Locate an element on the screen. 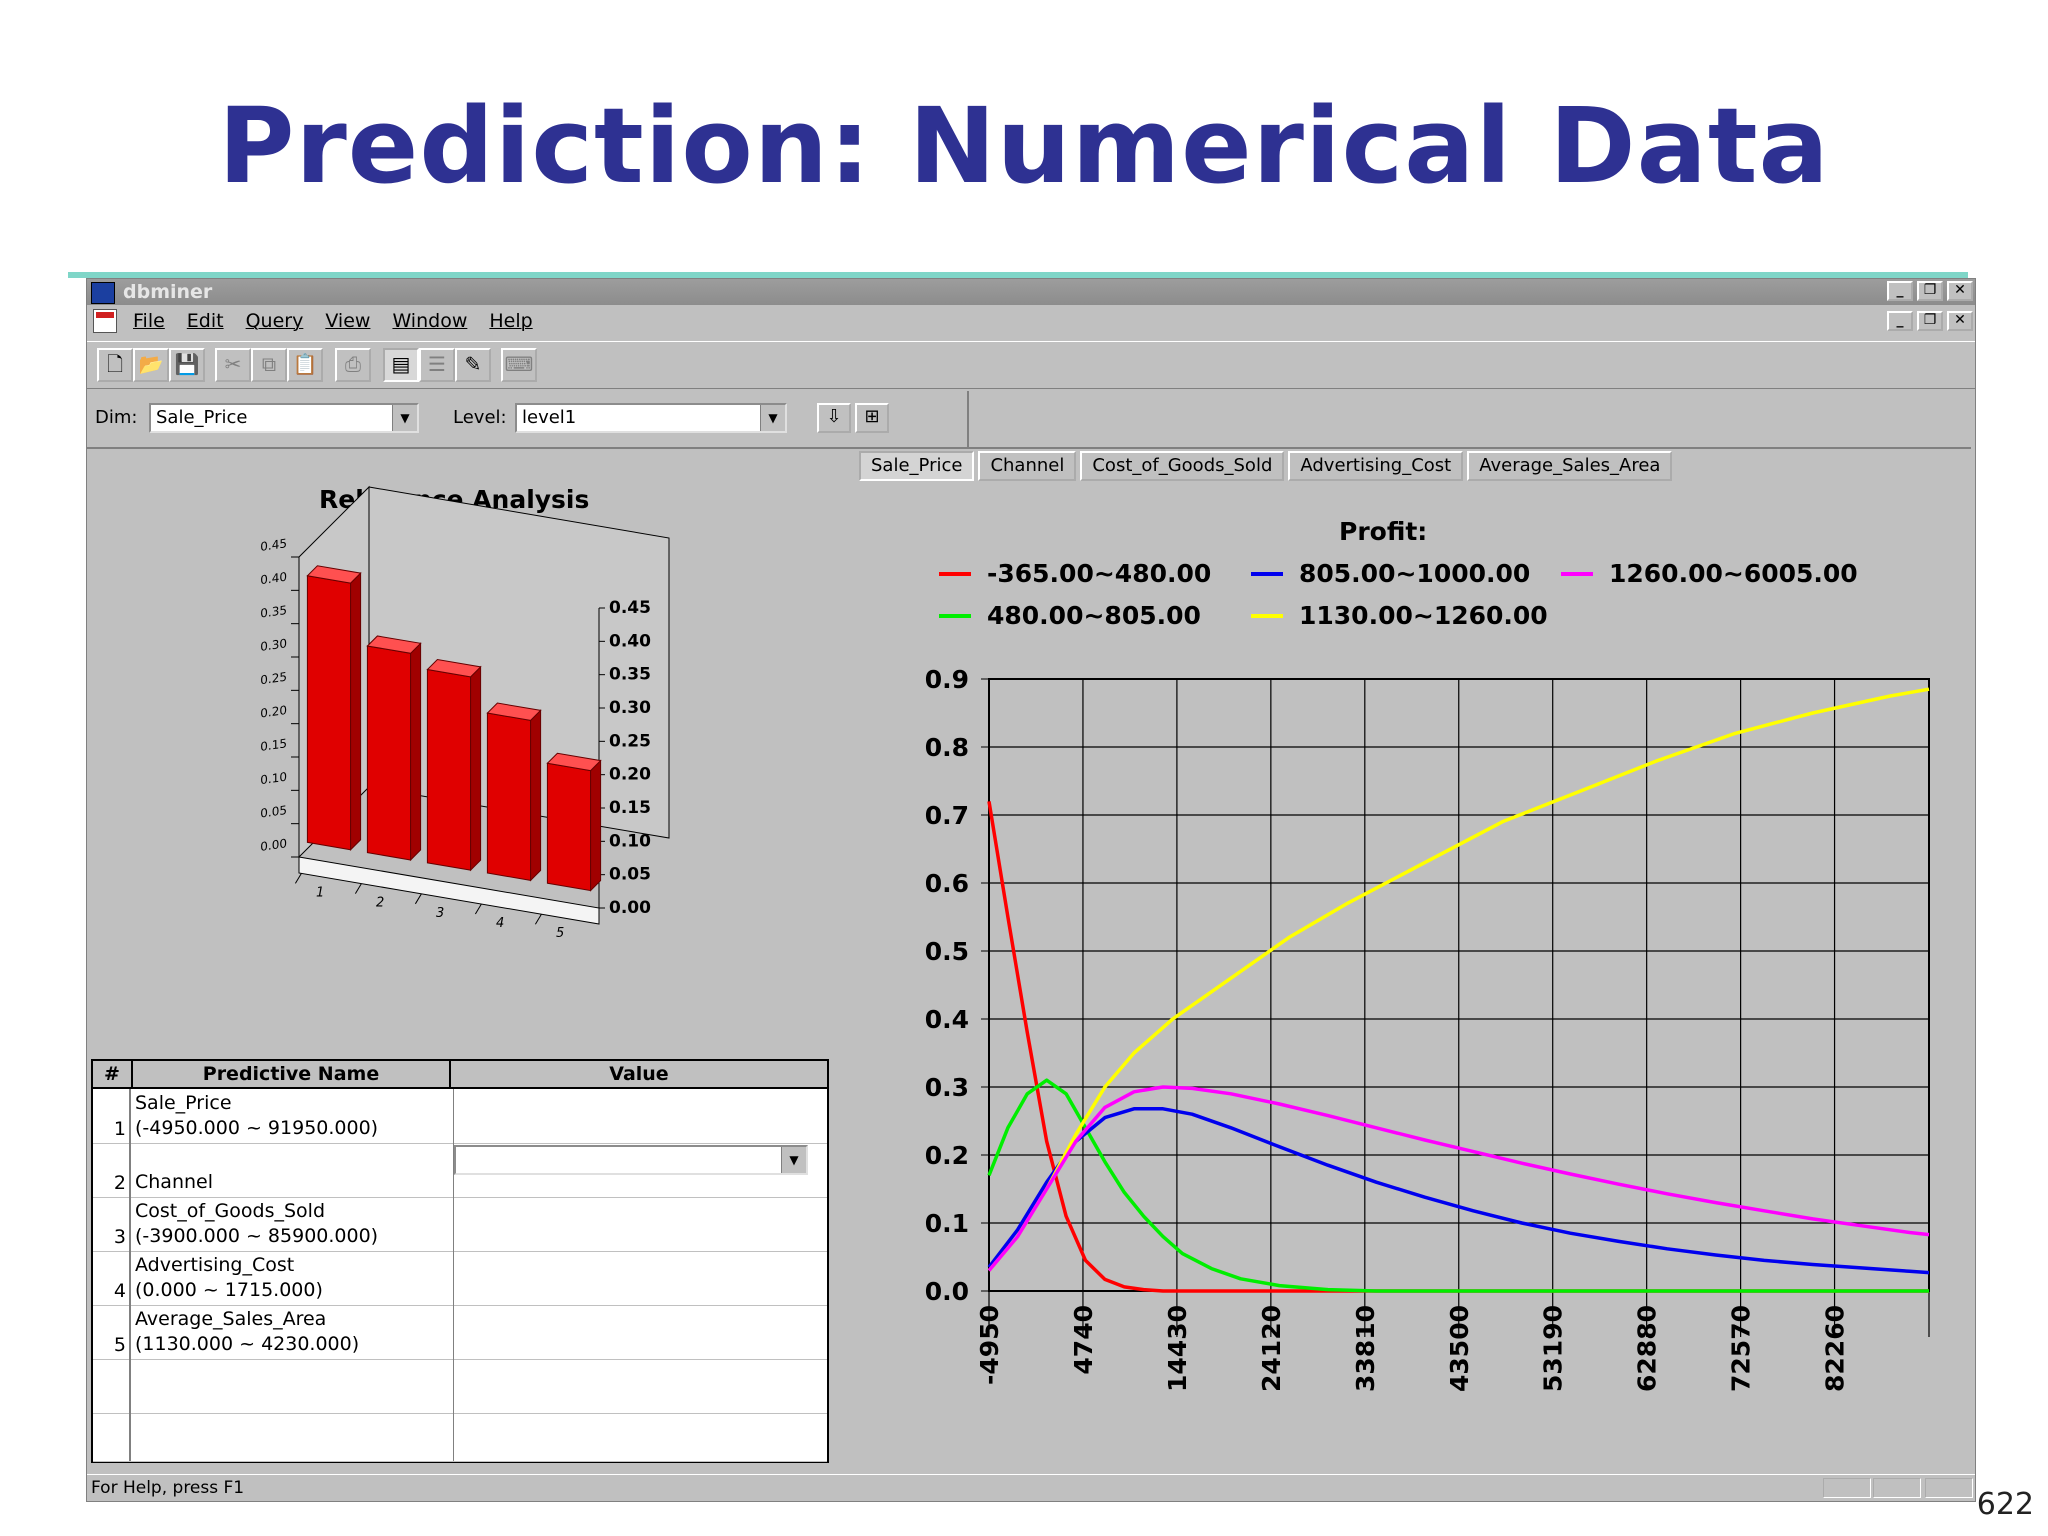 The height and width of the screenshot is (1536, 2048). tab-average-sales-area: Average_Sales_Area is located at coordinates (1570, 466).